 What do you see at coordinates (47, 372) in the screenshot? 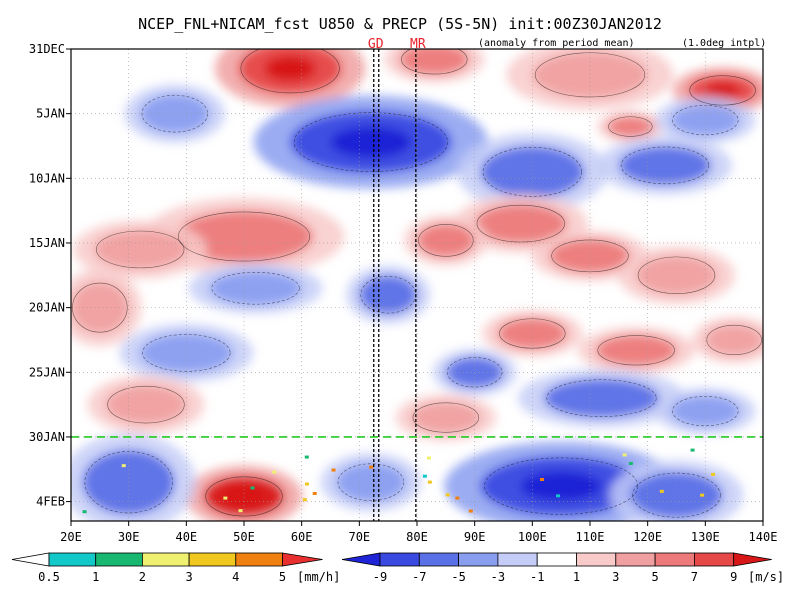
I see `y-tick-label: 25JAN` at bounding box center [47, 372].